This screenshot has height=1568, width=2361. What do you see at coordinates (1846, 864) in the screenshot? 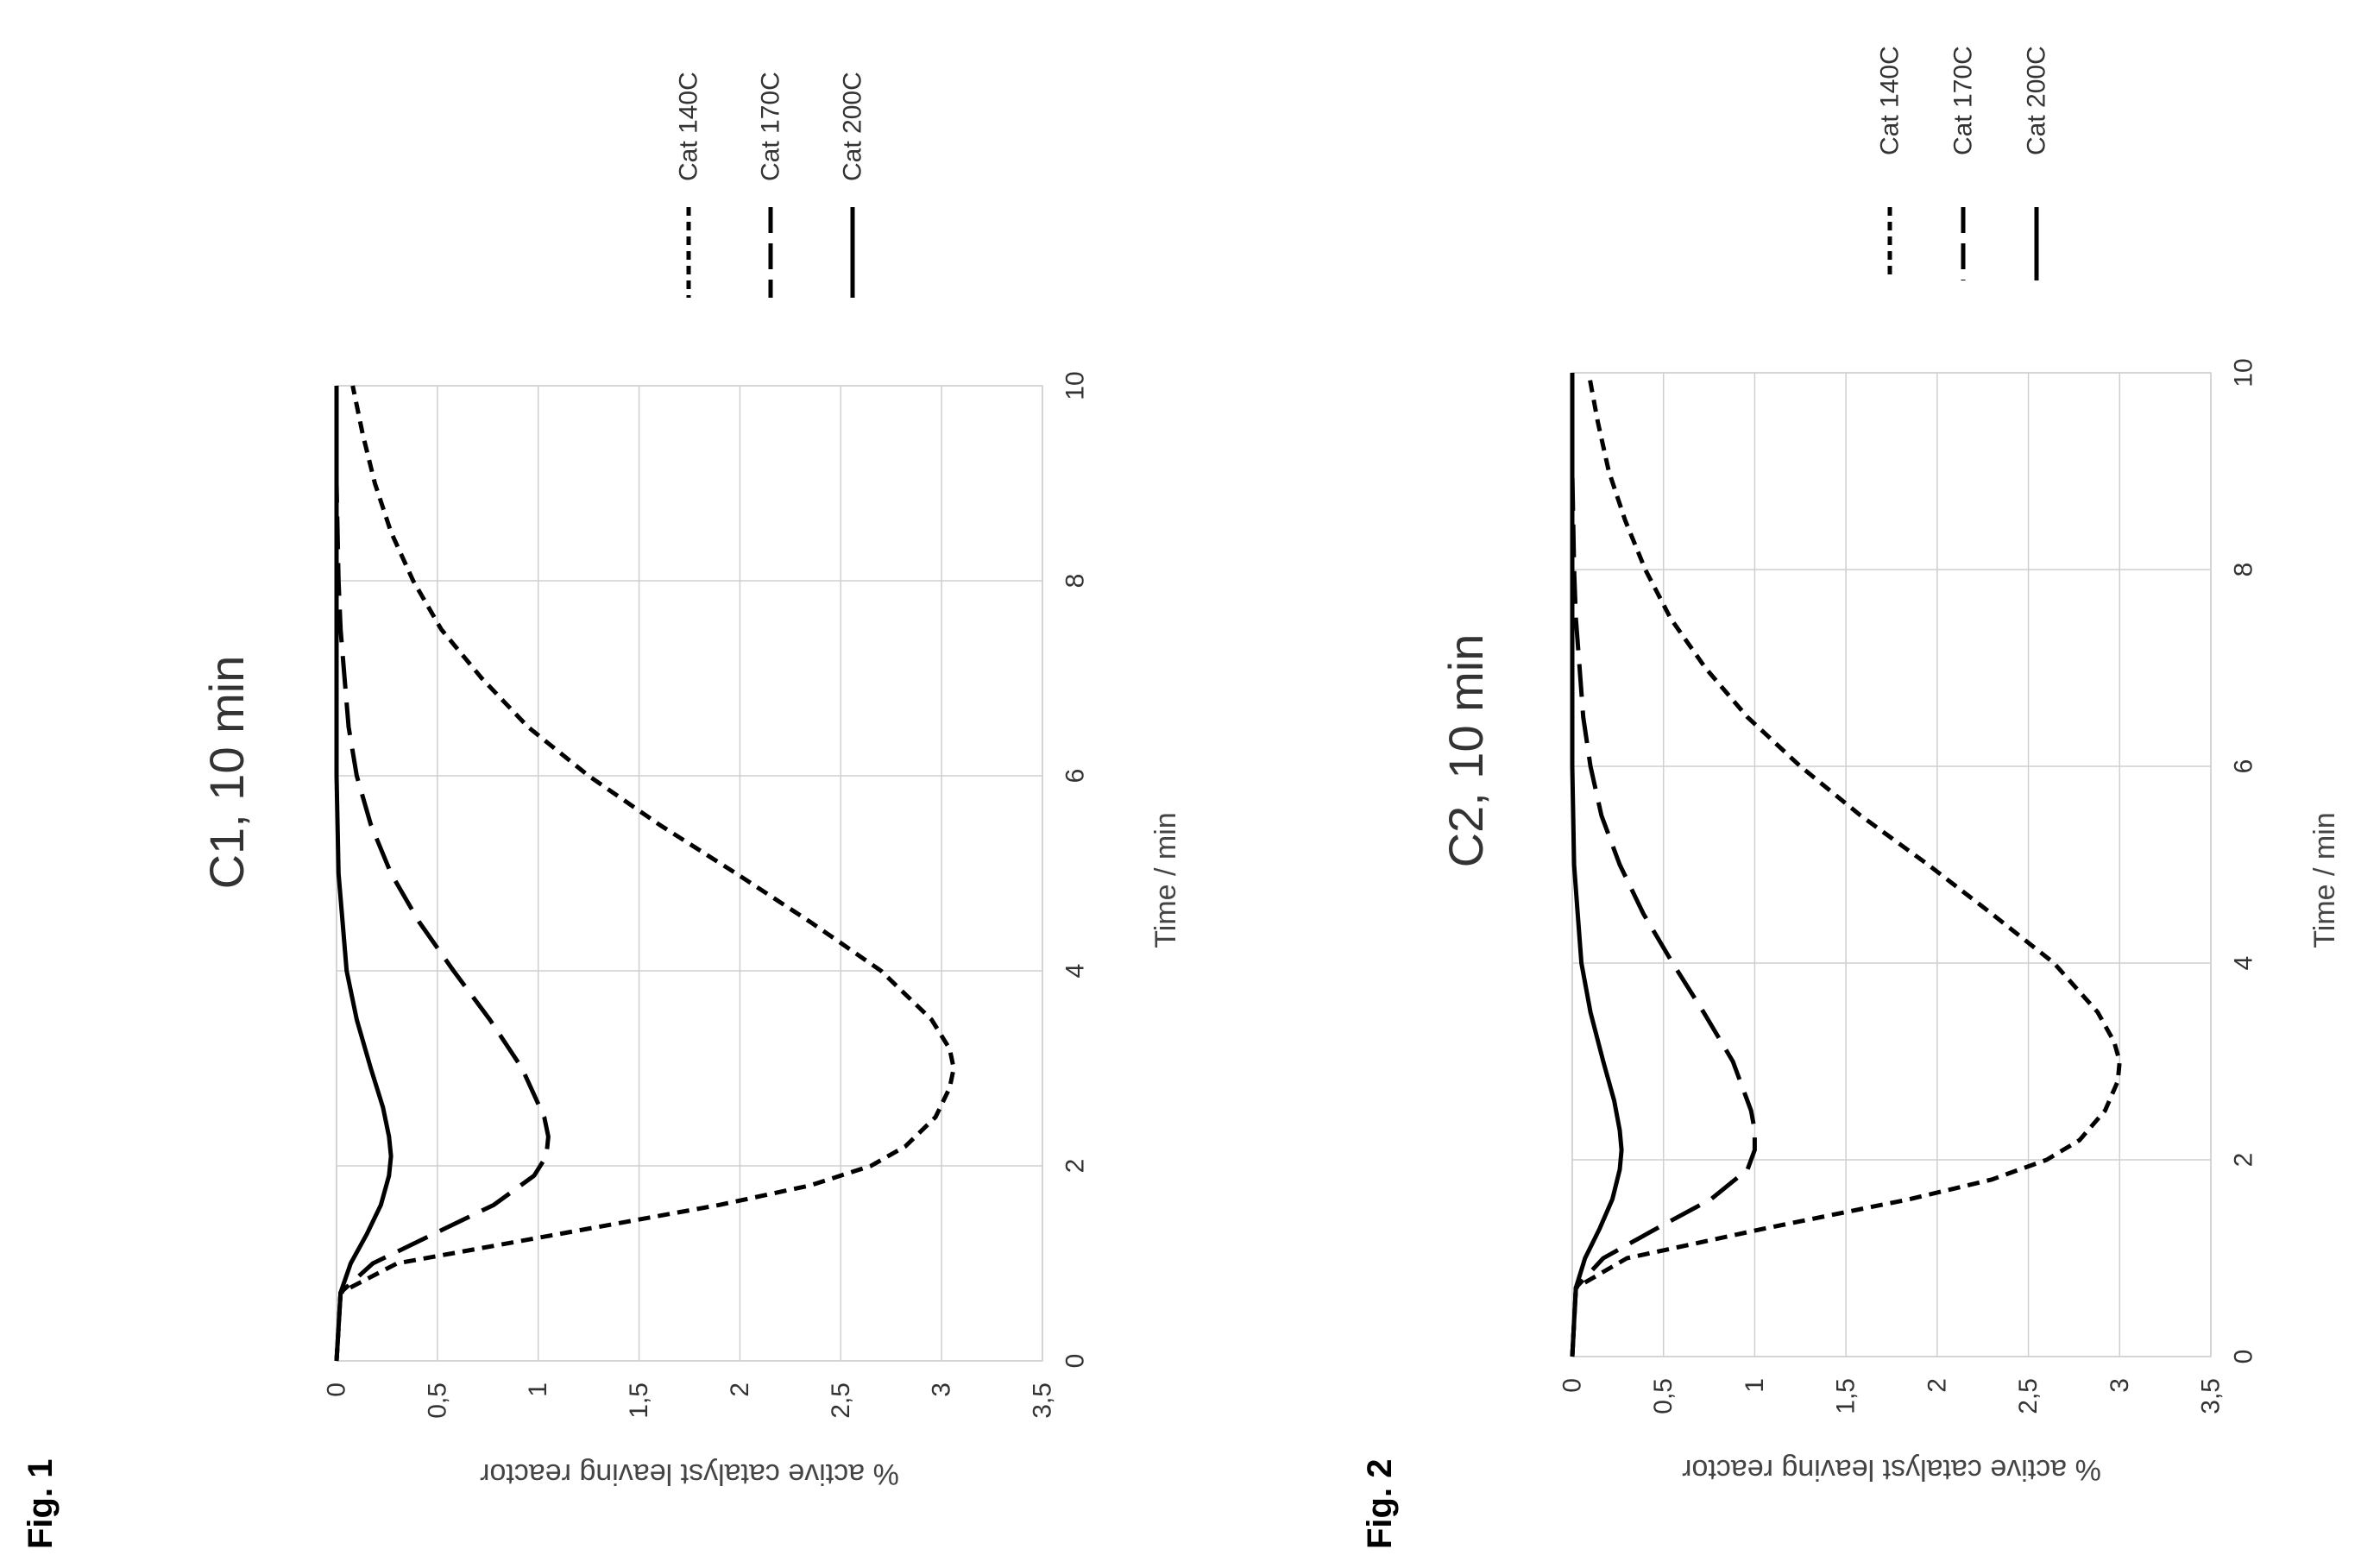
I see `series-line-cat-140c` at bounding box center [1846, 864].